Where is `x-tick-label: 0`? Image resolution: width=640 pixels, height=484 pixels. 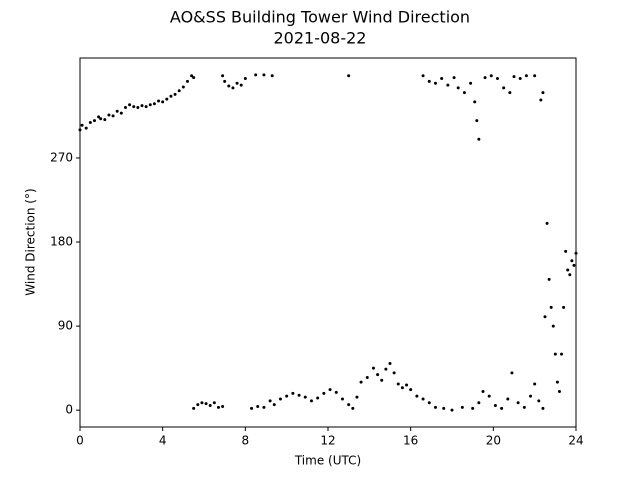
x-tick-label: 0 is located at coordinates (80, 441).